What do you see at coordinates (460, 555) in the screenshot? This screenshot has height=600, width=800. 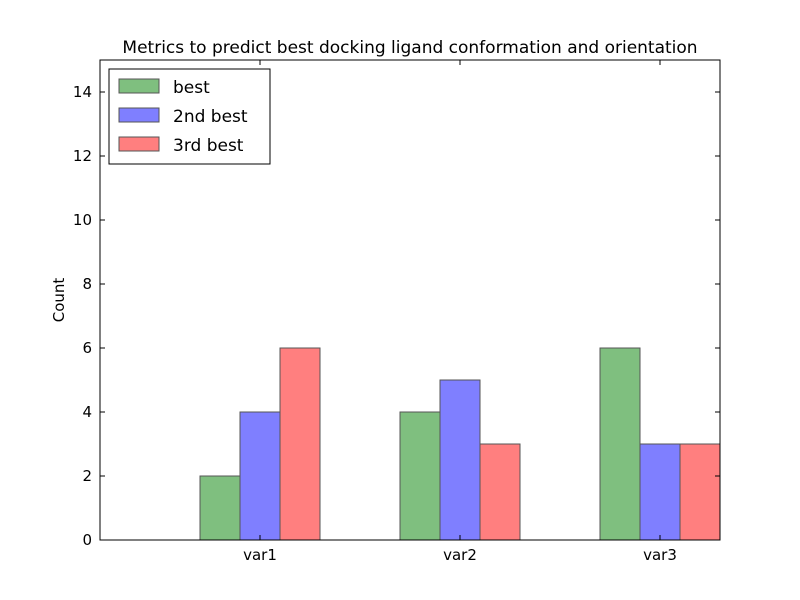 I see `x-tick-label-var2: var2` at bounding box center [460, 555].